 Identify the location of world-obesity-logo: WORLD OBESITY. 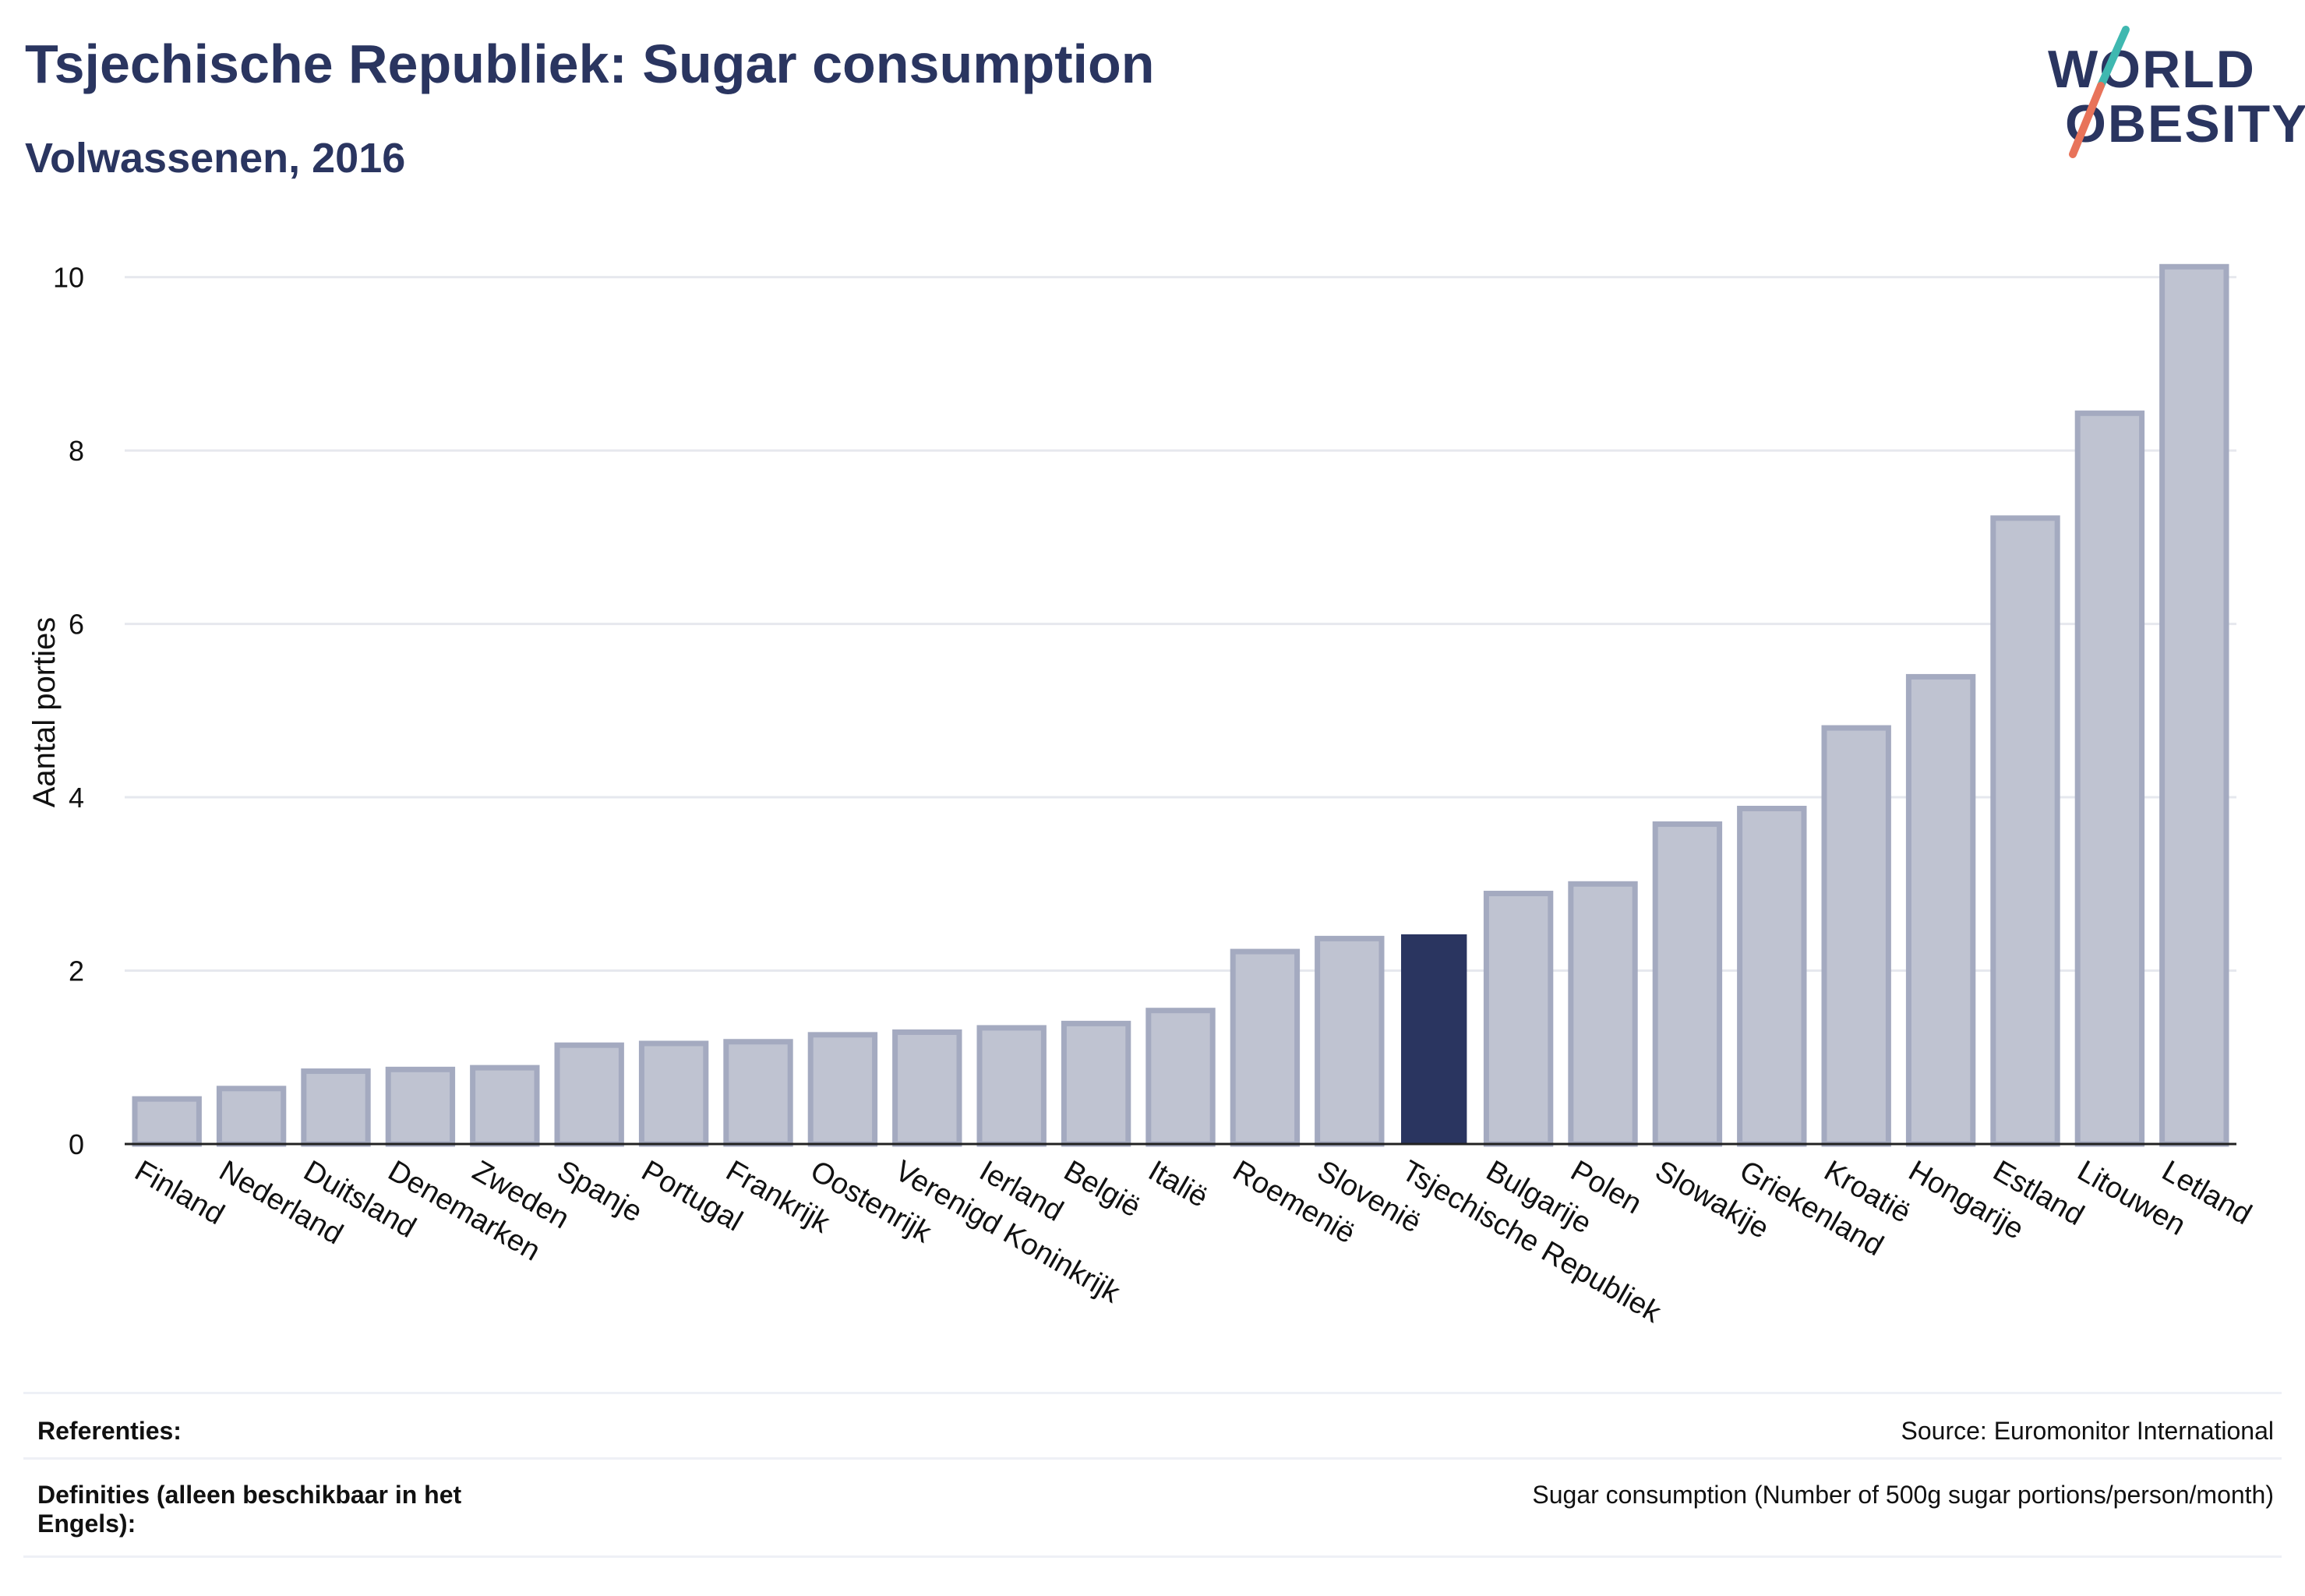
(2169, 93).